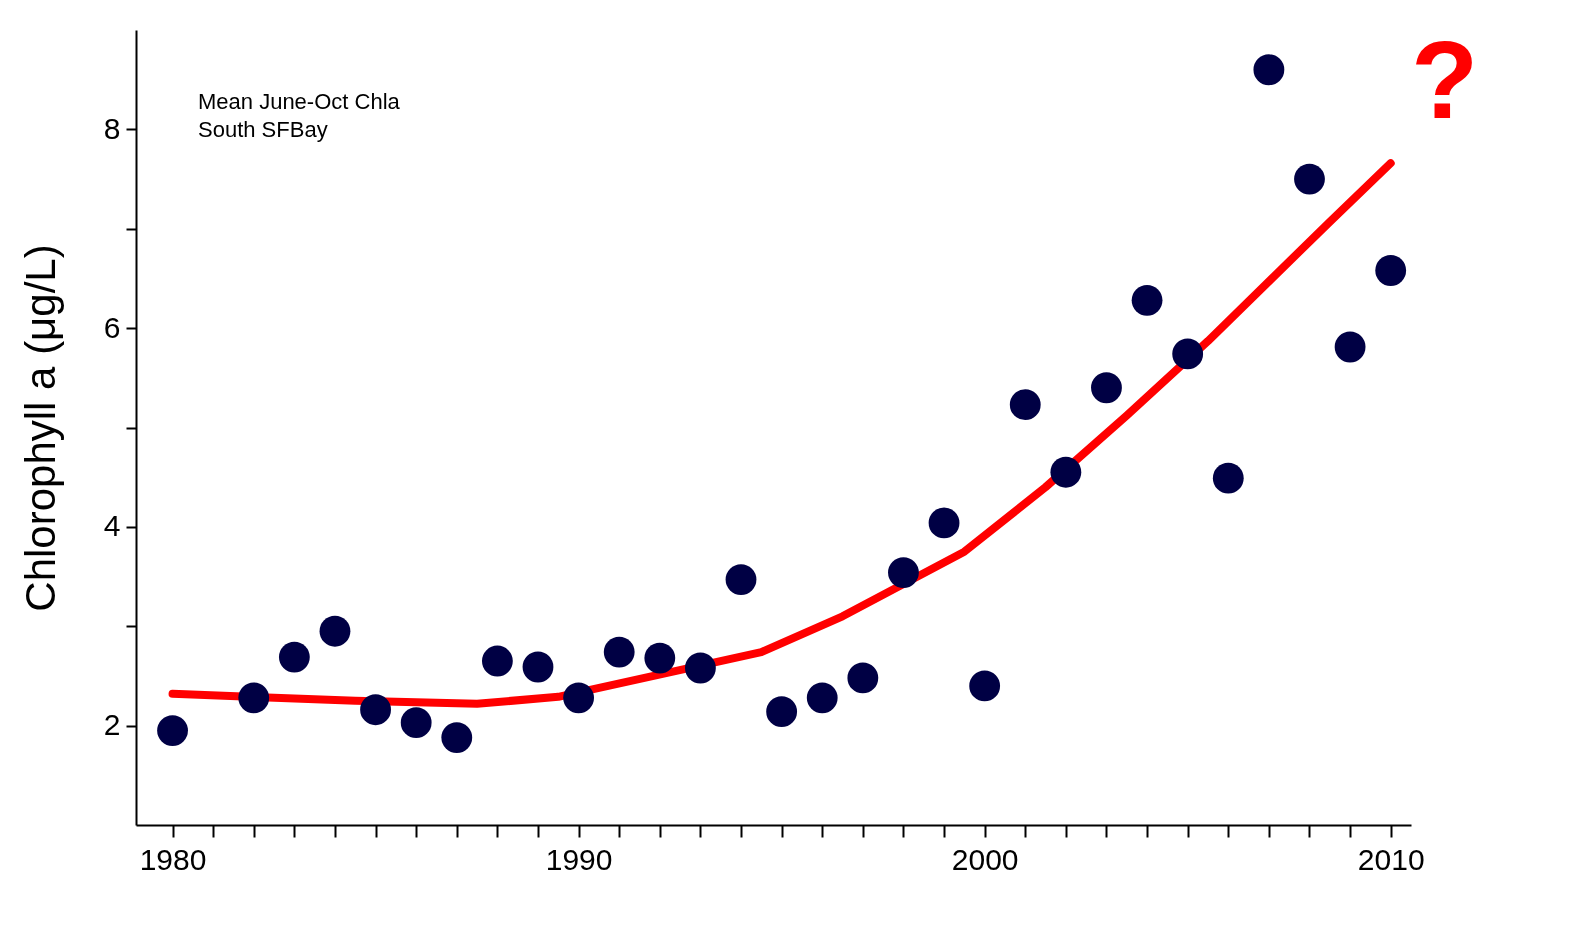 Image resolution: width=1595 pixels, height=933 pixels. I want to click on y-tick-label: 2, so click(112, 725).